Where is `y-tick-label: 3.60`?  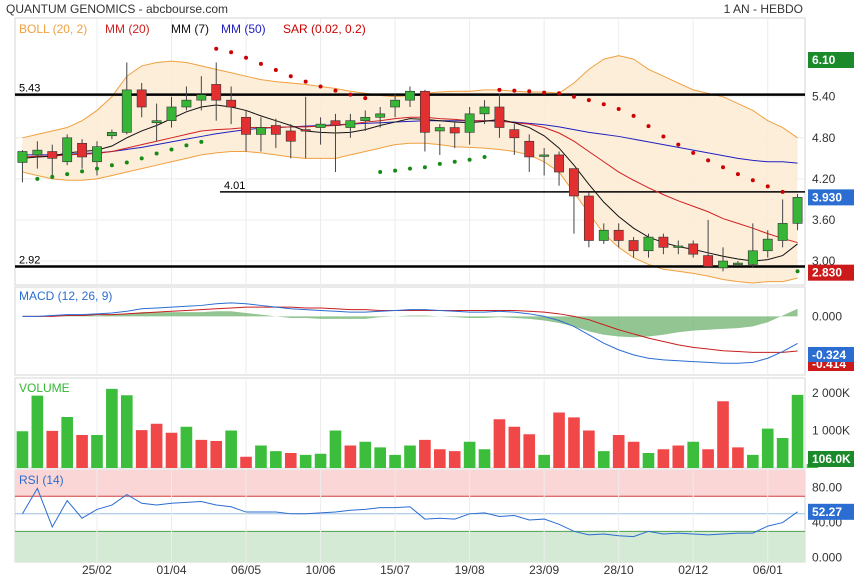
y-tick-label: 3.60 is located at coordinates (824, 220).